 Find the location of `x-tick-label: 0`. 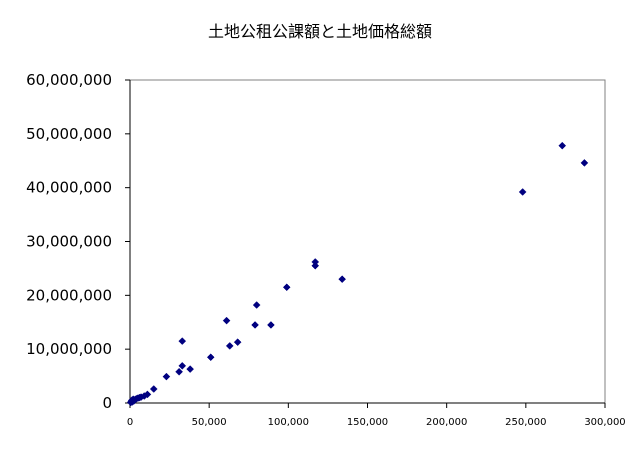

x-tick-label: 0 is located at coordinates (130, 422).